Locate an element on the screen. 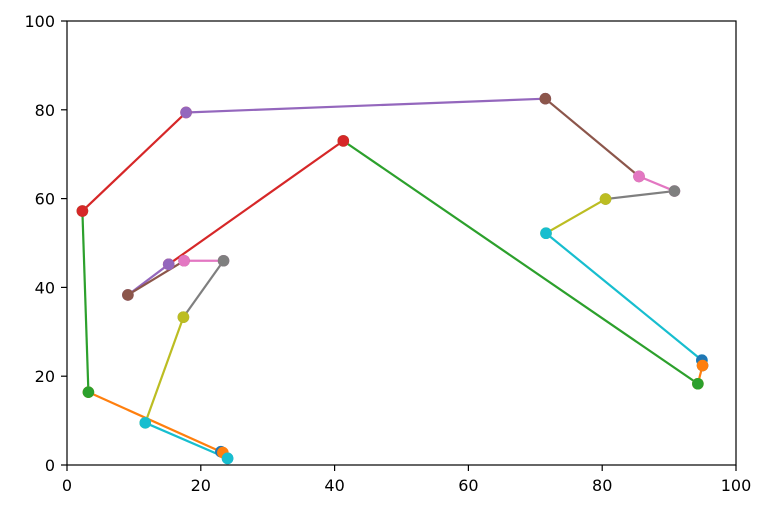 The height and width of the screenshot is (512, 769). y-axis: 0 20 40 60 80 100 is located at coordinates (45, 243).